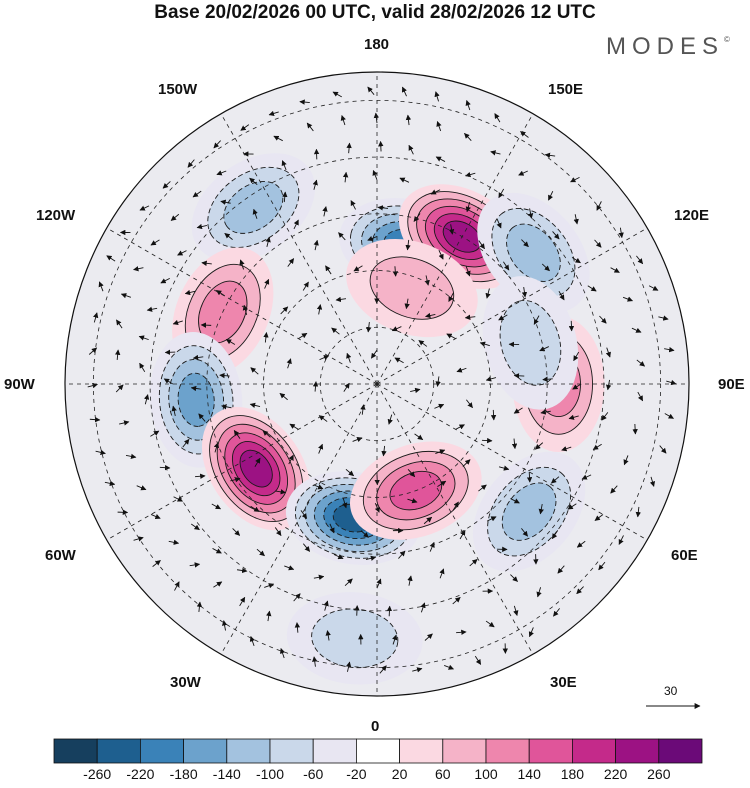  I want to click on label-lon-0: 0, so click(375, 726).